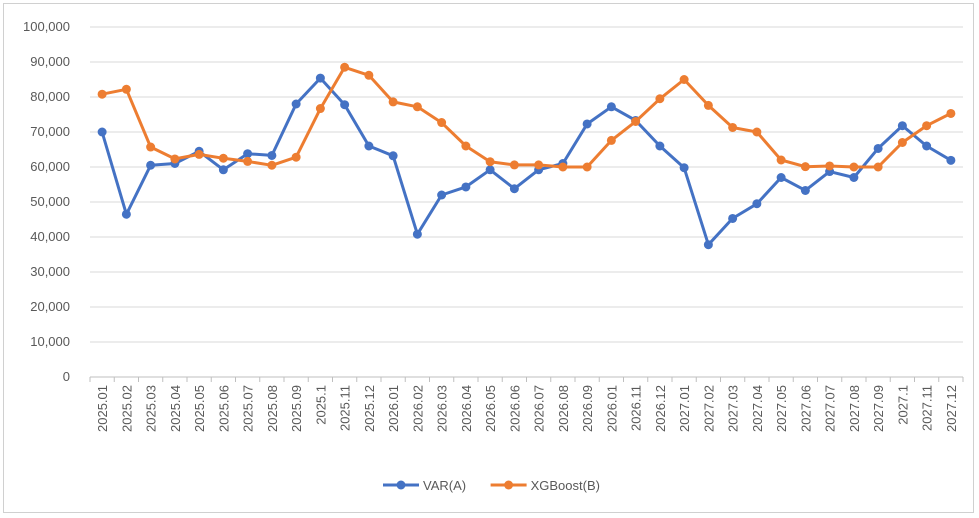 The height and width of the screenshot is (518, 979). Describe the element at coordinates (684, 408) in the screenshot. I see `x-tick-label: 2027.01` at that location.